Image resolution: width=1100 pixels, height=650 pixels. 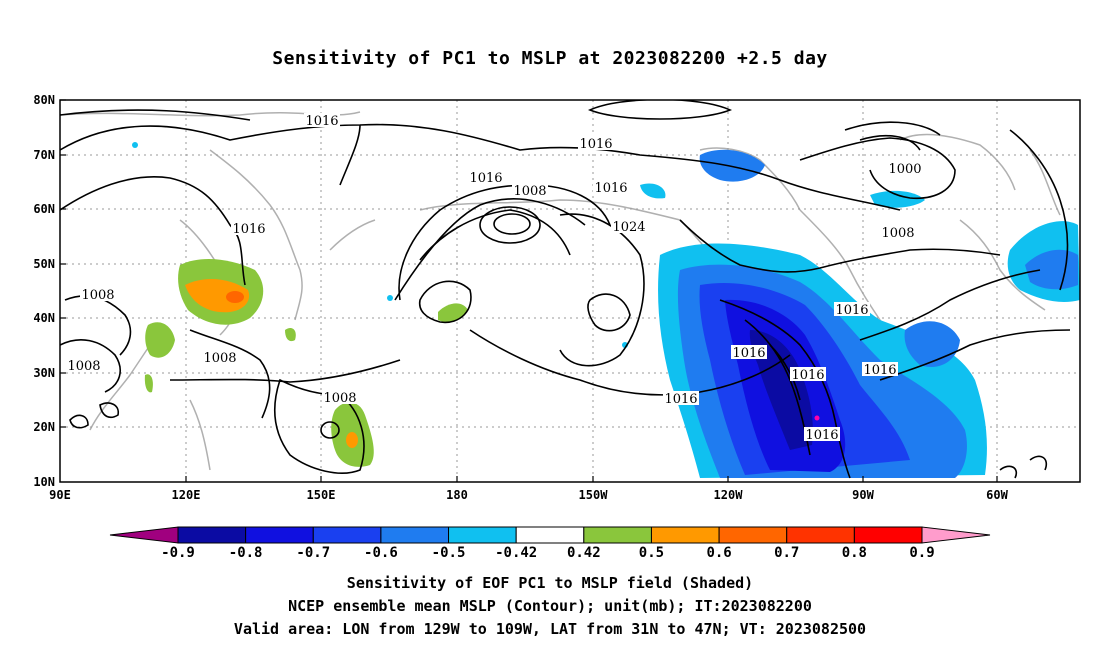 What do you see at coordinates (718, 553) in the screenshot?
I see `colorbar-tick-label: 0.6` at bounding box center [718, 553].